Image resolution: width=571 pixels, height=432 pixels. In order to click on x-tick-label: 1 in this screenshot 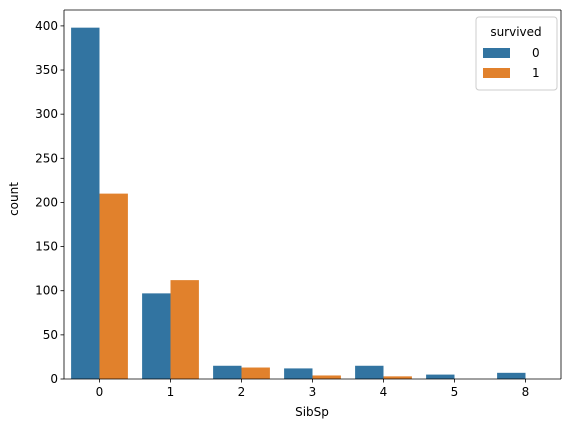, I will do `click(171, 392)`.